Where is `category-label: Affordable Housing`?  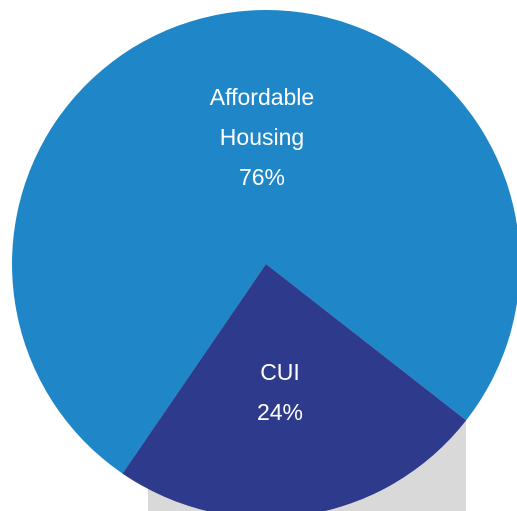
category-label: Affordable Housing is located at coordinates (262, 117).